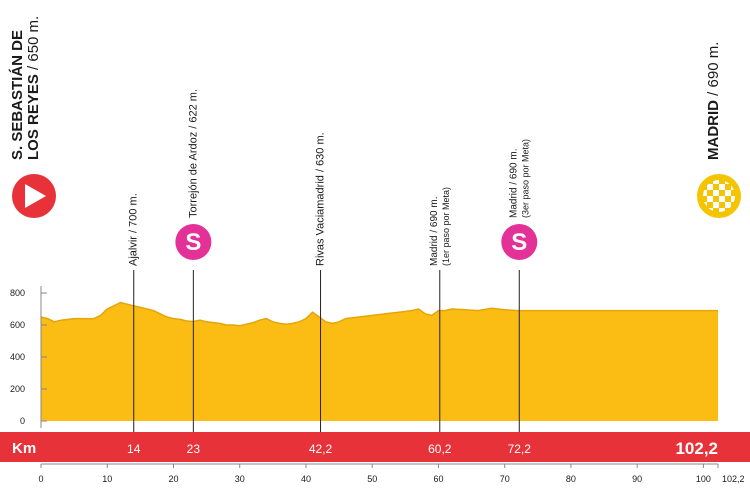 Image resolution: width=750 pixels, height=488 pixels. What do you see at coordinates (306, 479) in the screenshot?
I see `x-tick-label: 40` at bounding box center [306, 479].